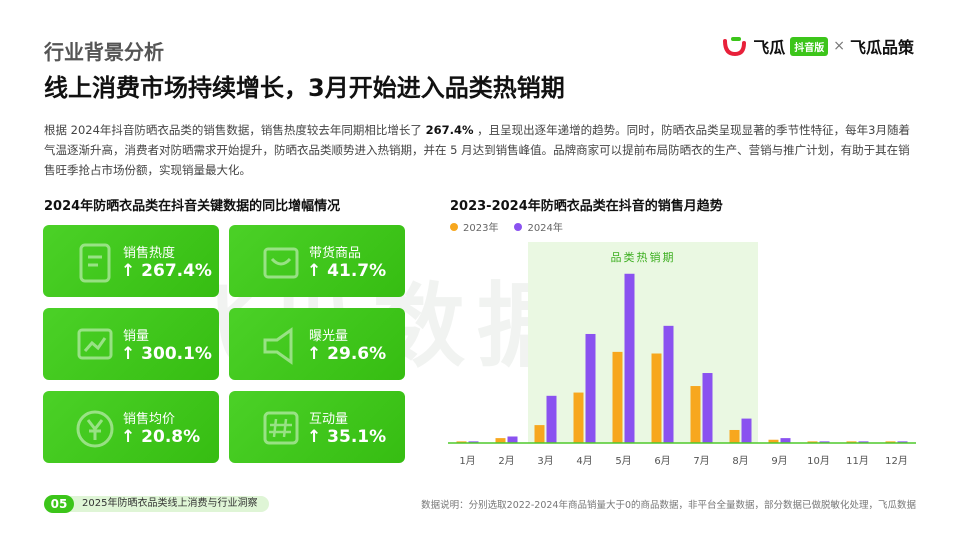 This screenshot has height=540, width=960. I want to click on x-tick-label: 3月, so click(545, 461).